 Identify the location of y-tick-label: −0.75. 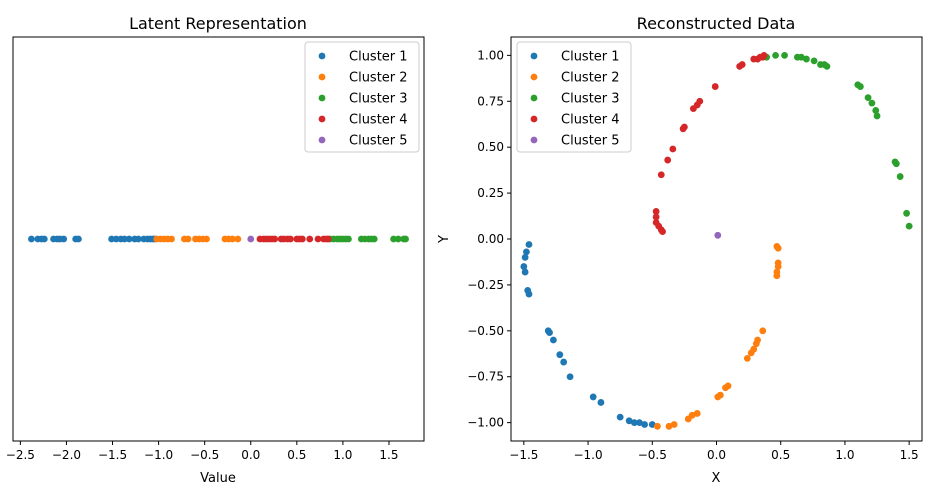
(485, 377).